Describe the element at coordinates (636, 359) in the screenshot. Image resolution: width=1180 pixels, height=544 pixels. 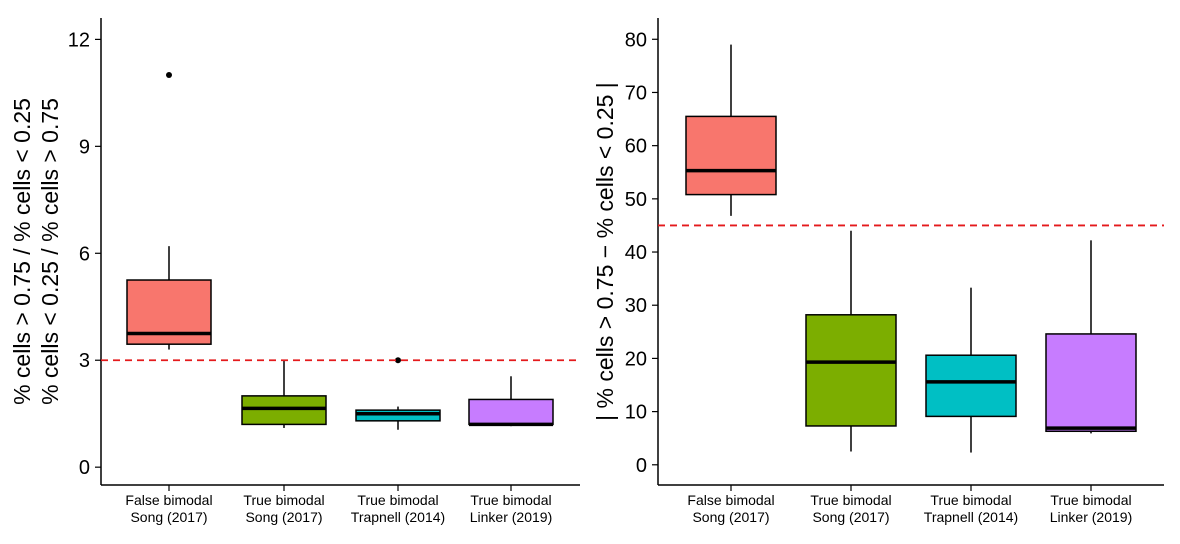
I see `y-tick-label: 20` at that location.